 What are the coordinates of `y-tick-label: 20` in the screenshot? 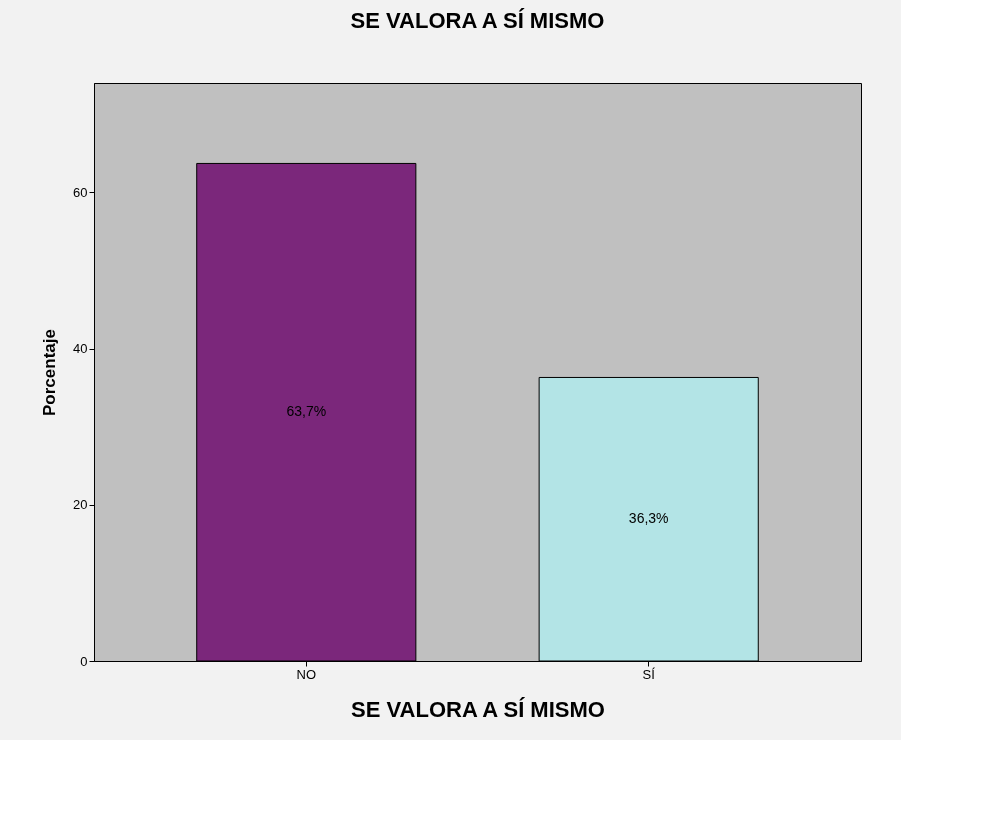 It's located at (80, 505).